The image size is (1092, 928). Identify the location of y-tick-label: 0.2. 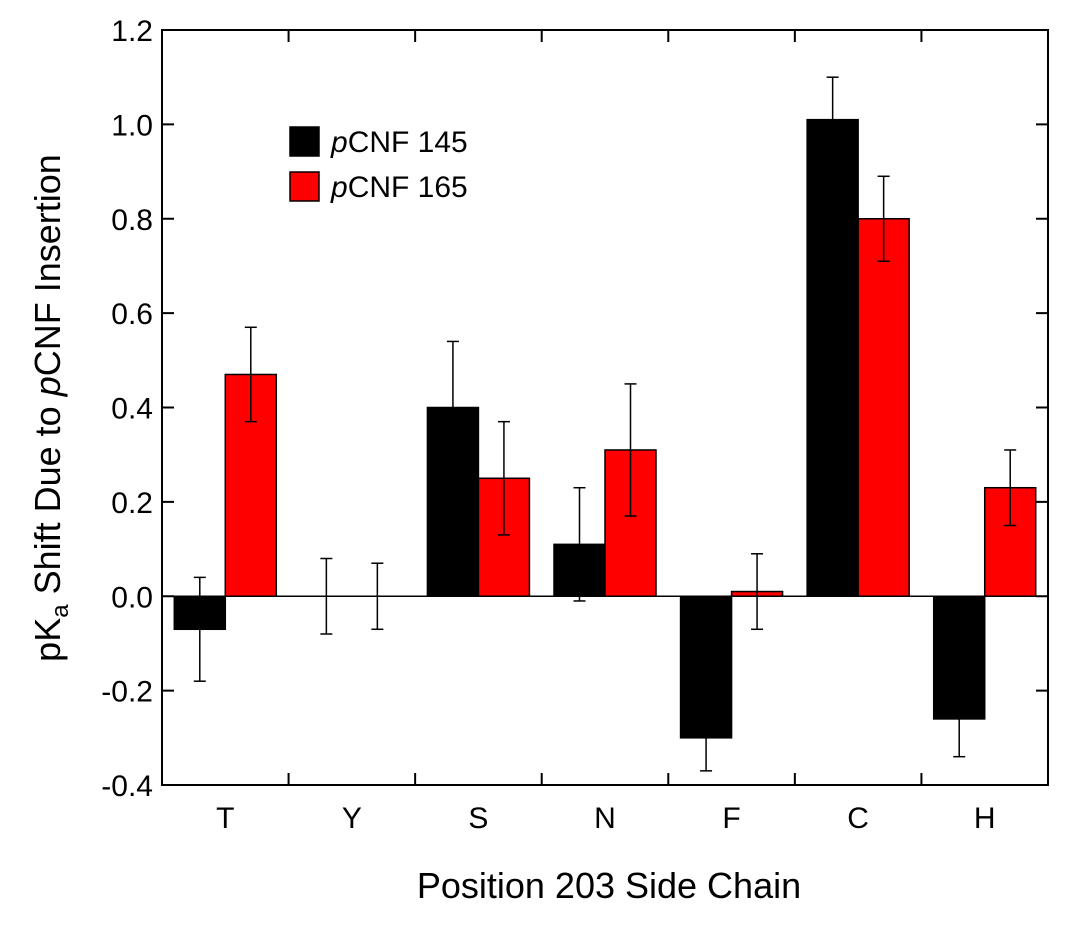
(132, 503).